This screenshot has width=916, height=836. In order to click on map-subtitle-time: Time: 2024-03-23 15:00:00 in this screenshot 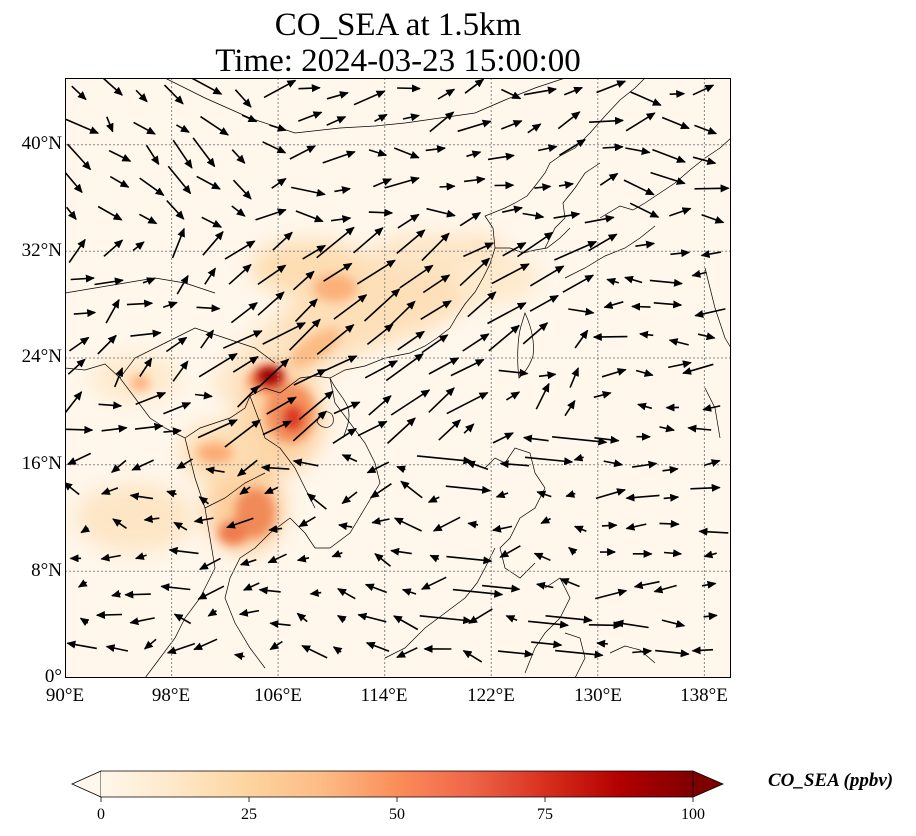, I will do `click(398, 61)`.